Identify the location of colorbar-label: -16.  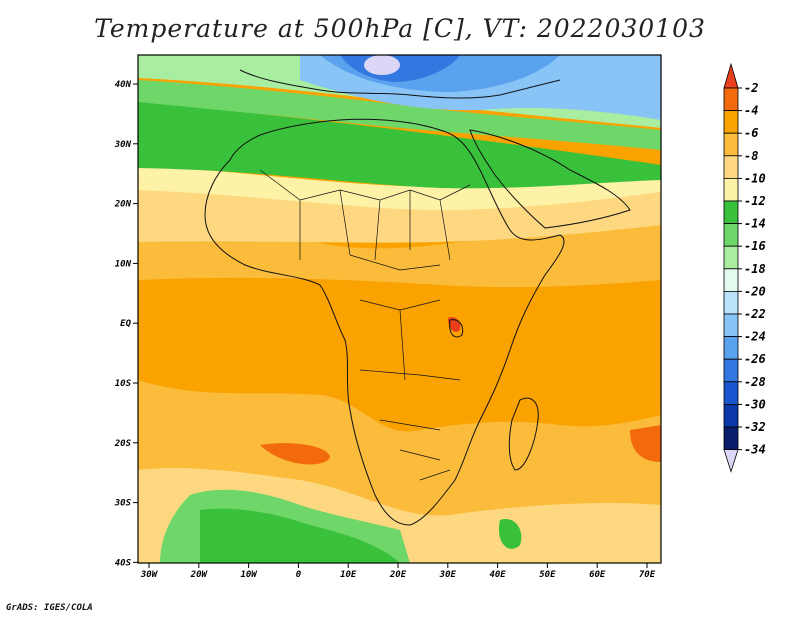
(755, 246).